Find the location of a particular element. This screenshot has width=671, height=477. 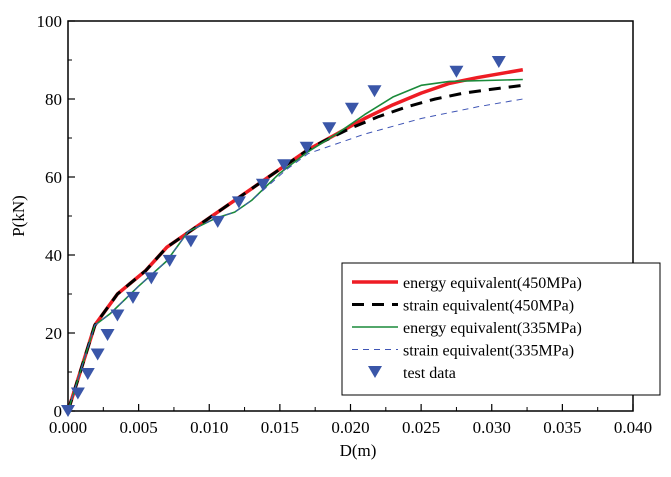

legend-label: strain equivalent(335MPa) is located at coordinates (488, 351).